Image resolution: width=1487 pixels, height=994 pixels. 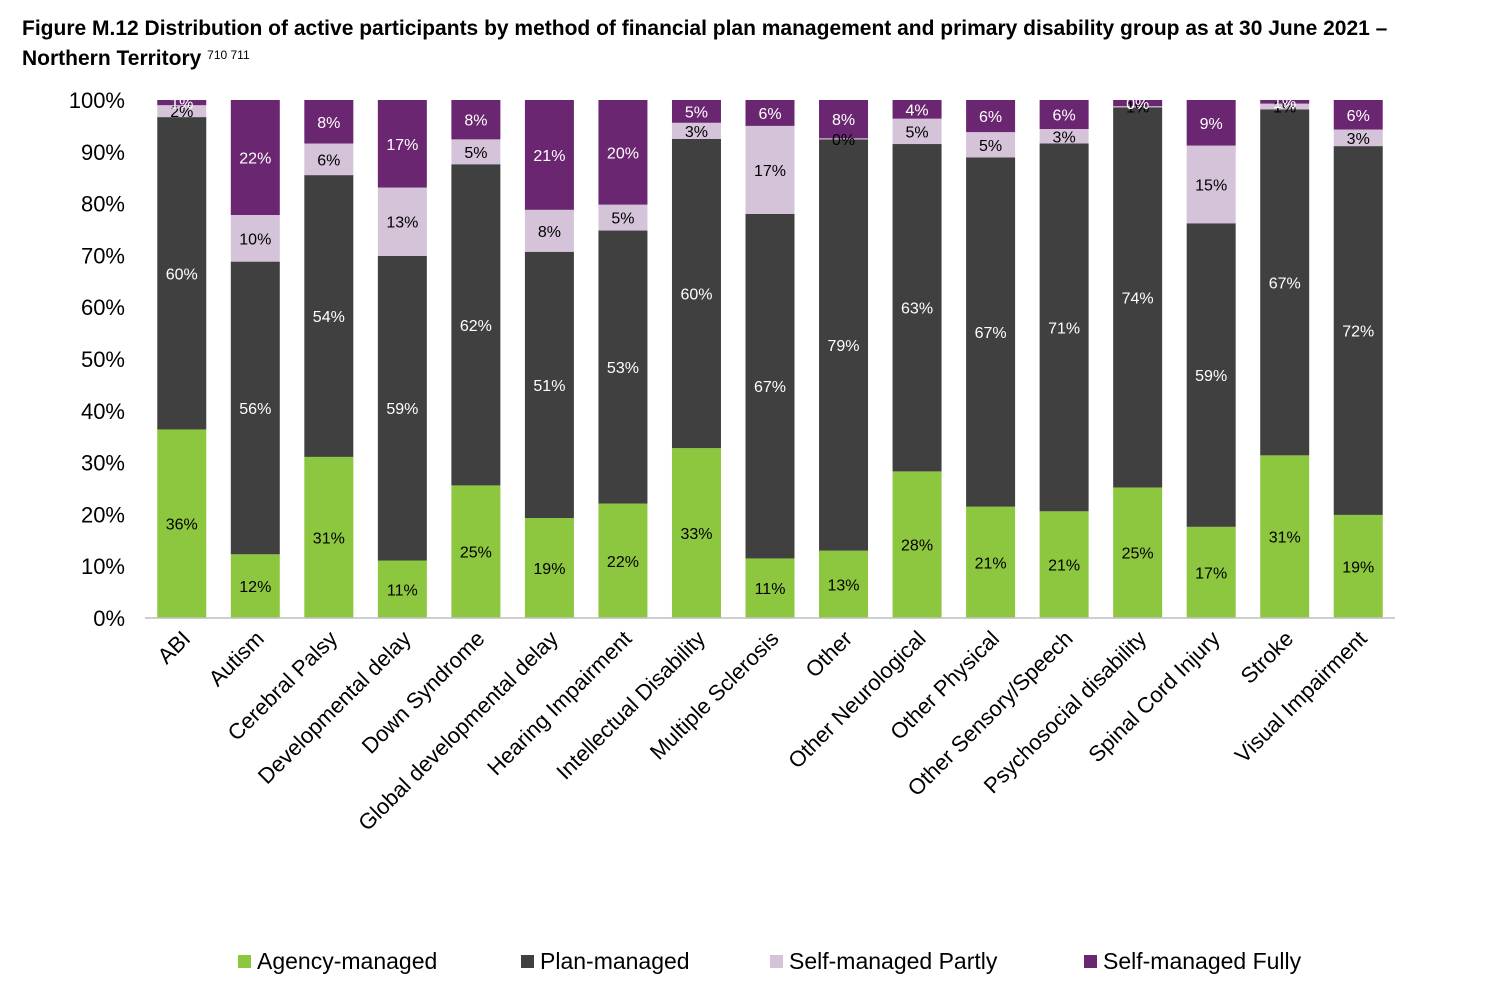 I want to click on bar-value-label: 67%, so click(x=991, y=333).